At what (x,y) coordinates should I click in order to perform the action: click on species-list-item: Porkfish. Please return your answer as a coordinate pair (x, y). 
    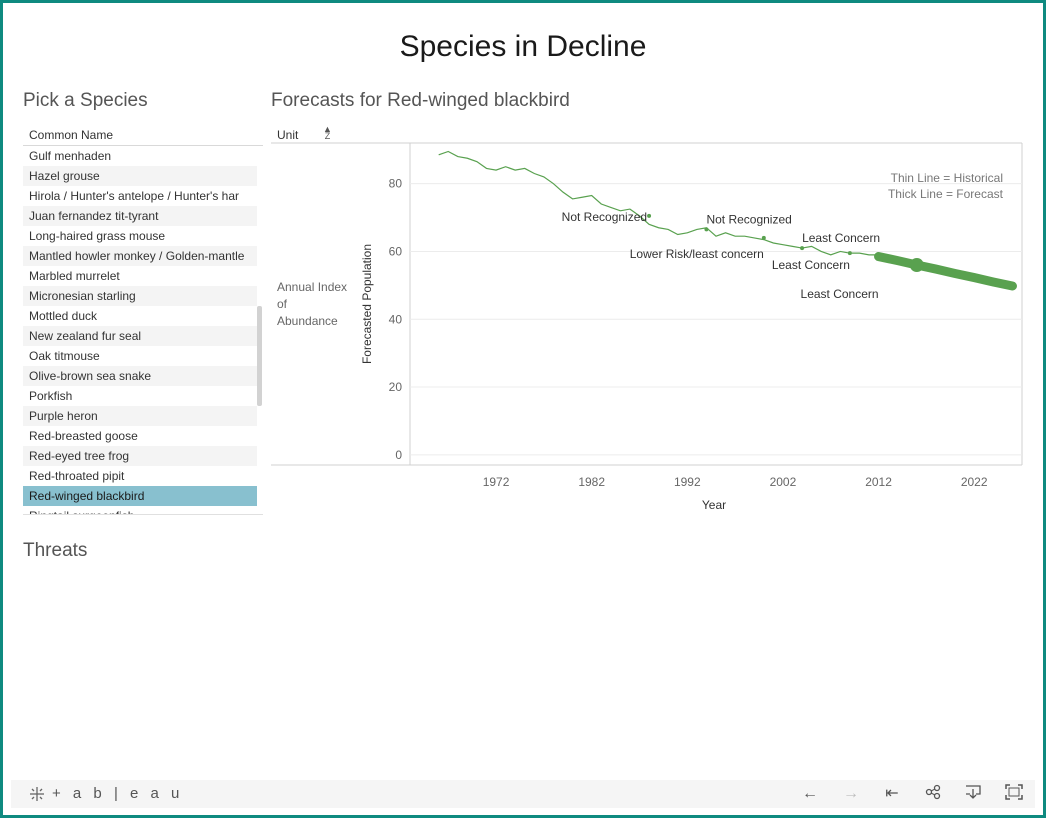
    Looking at the image, I should click on (51, 396).